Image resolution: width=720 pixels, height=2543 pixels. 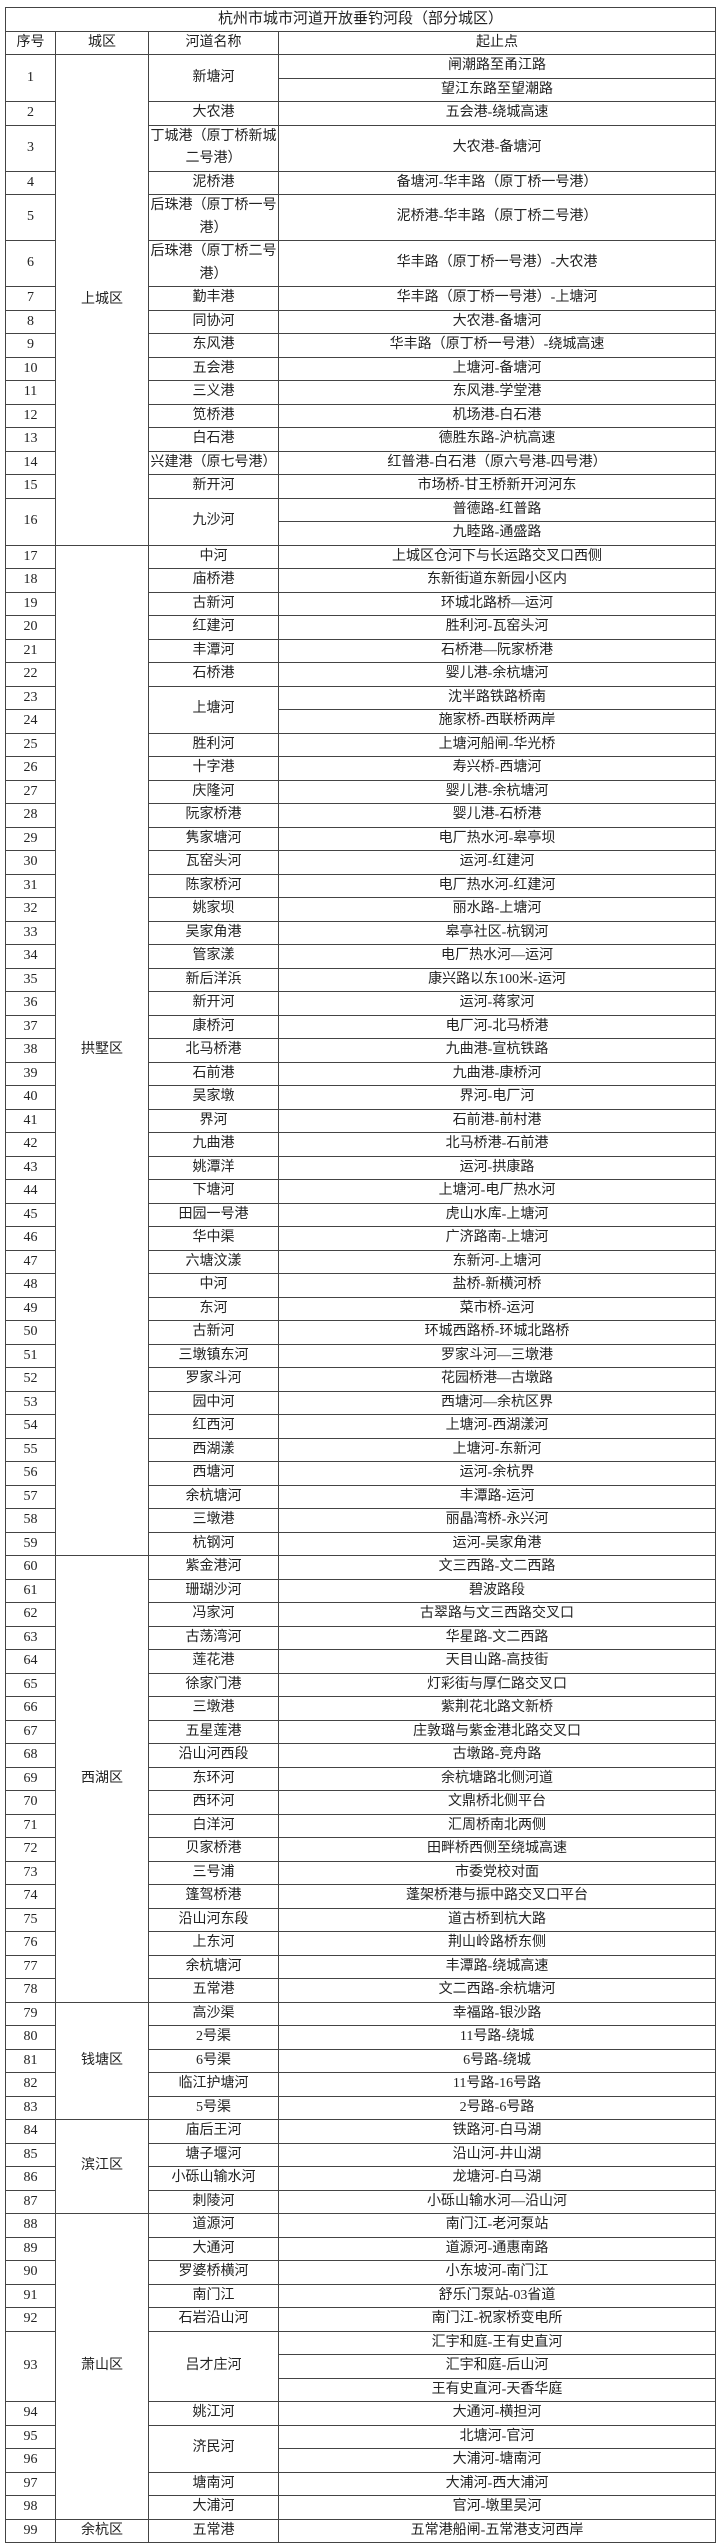 What do you see at coordinates (213, 78) in the screenshot?
I see `river-name: 新塘河` at bounding box center [213, 78].